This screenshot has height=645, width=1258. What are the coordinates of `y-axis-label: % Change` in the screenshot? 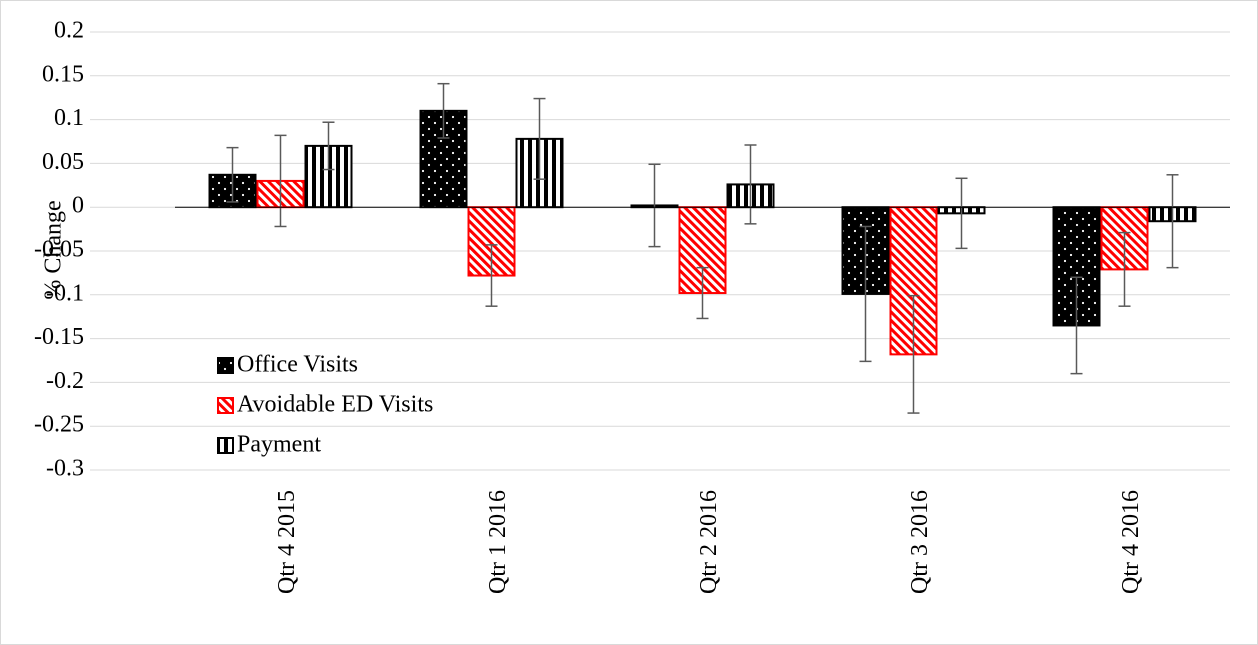 It's located at (54, 249).